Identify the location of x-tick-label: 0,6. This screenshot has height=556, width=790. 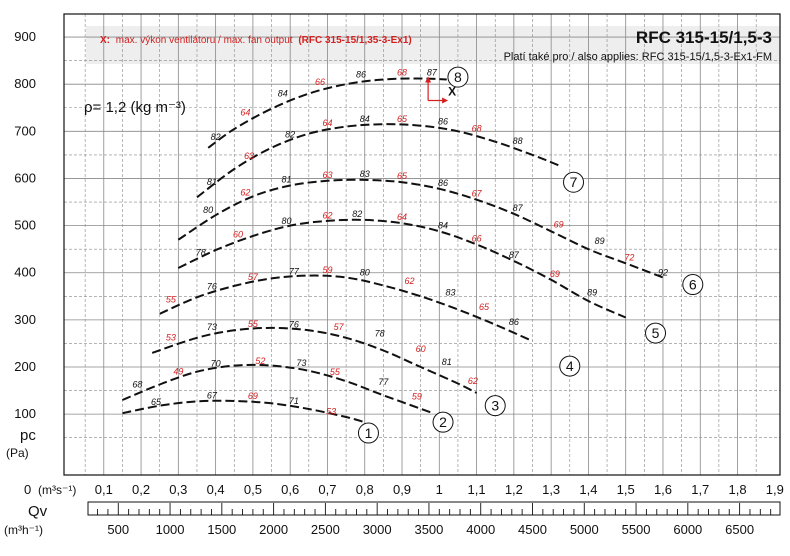
(290, 489).